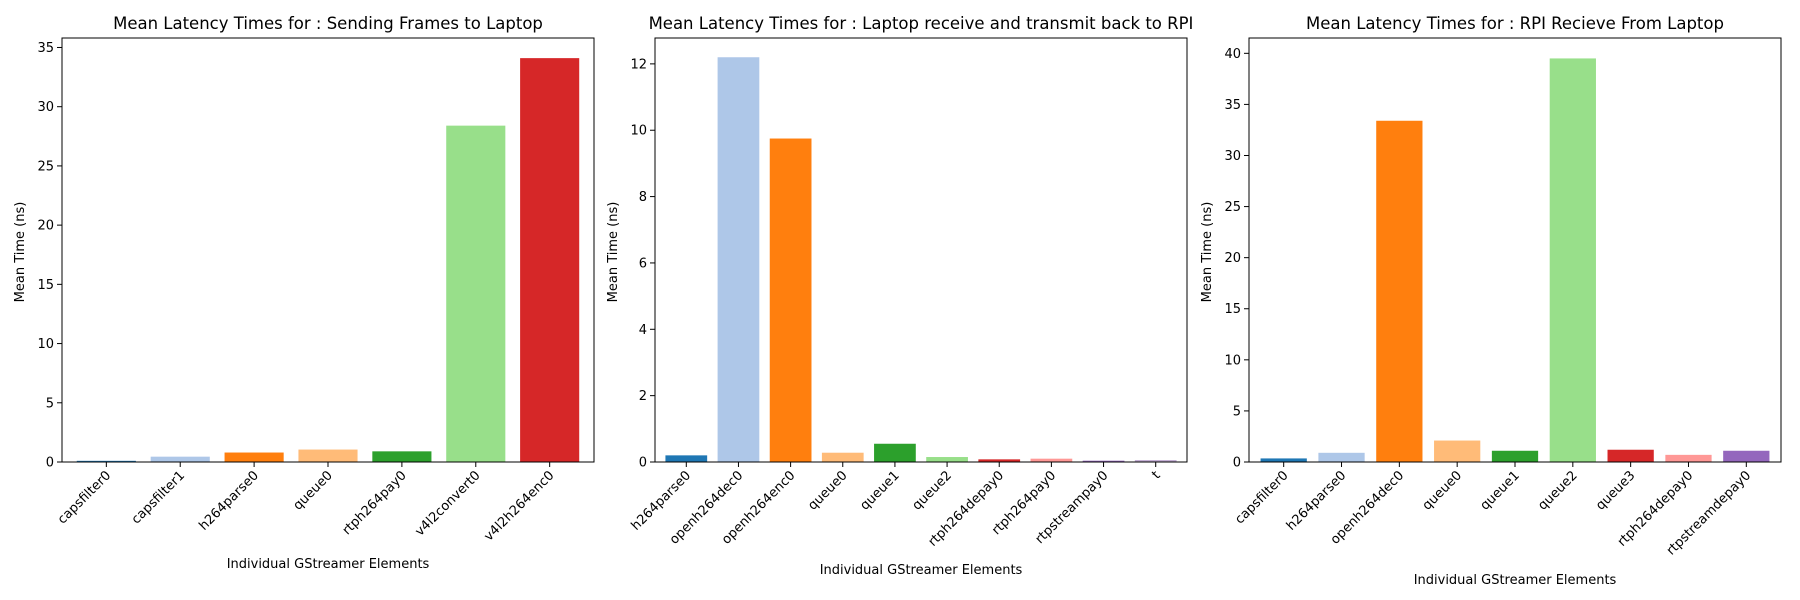 Image resolution: width=1800 pixels, height=600 pixels. What do you see at coordinates (375, 503) in the screenshot?
I see `x-tick-label: rtph264pay0` at bounding box center [375, 503].